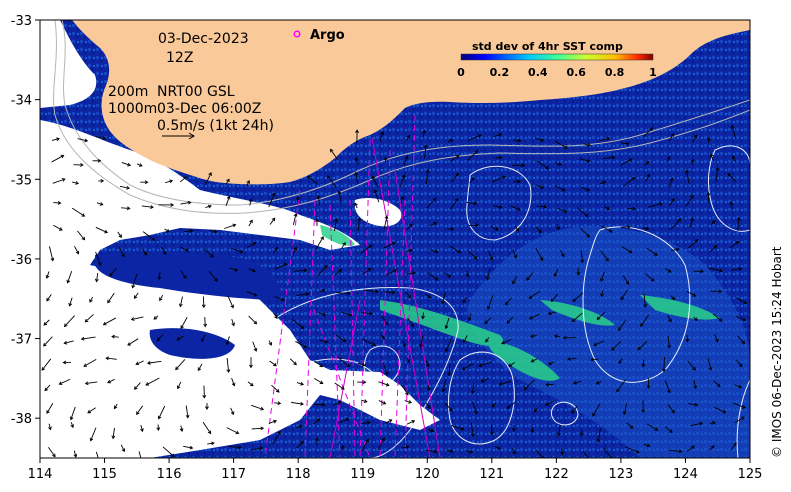 Image resolution: width=791 pixels, height=492 pixels. Describe the element at coordinates (620, 474) in the screenshot. I see `x-tick-label: 123` at that location.